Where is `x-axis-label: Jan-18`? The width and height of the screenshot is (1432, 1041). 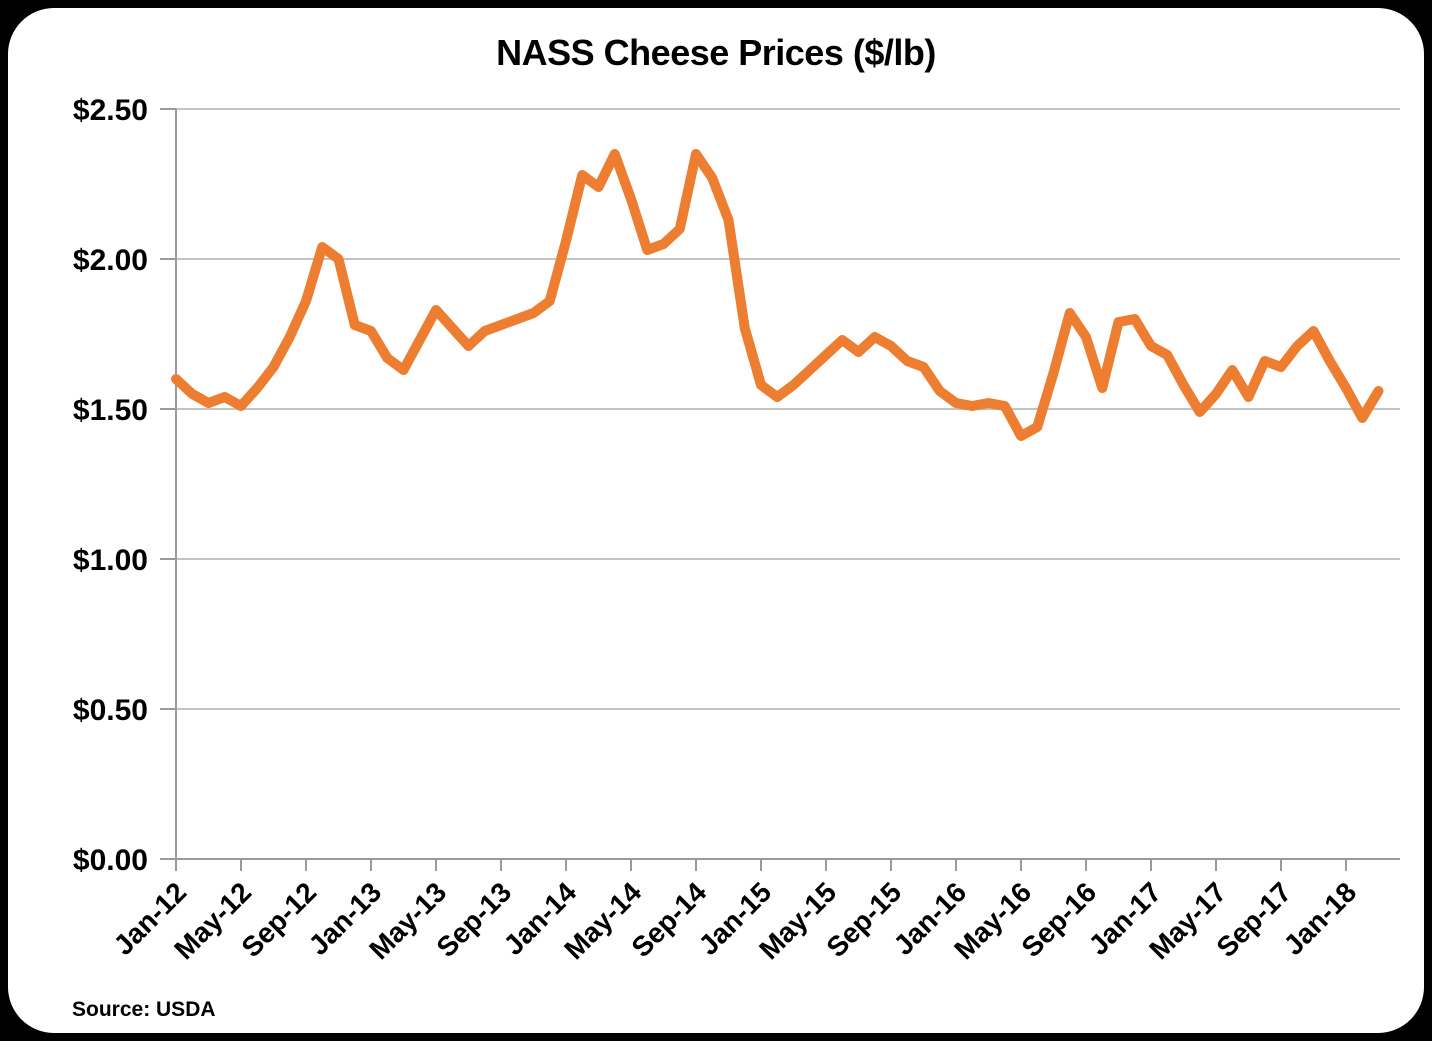 x-axis-label: Jan-18 is located at coordinates (1320, 918).